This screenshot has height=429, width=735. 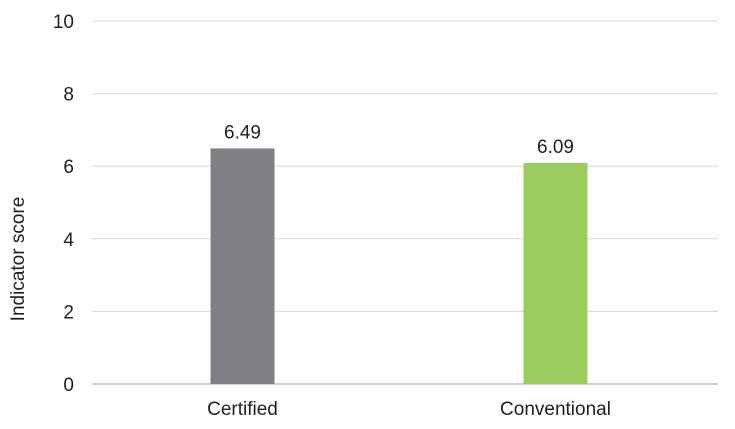 What do you see at coordinates (242, 132) in the screenshot?
I see `data-label: 6.49` at bounding box center [242, 132].